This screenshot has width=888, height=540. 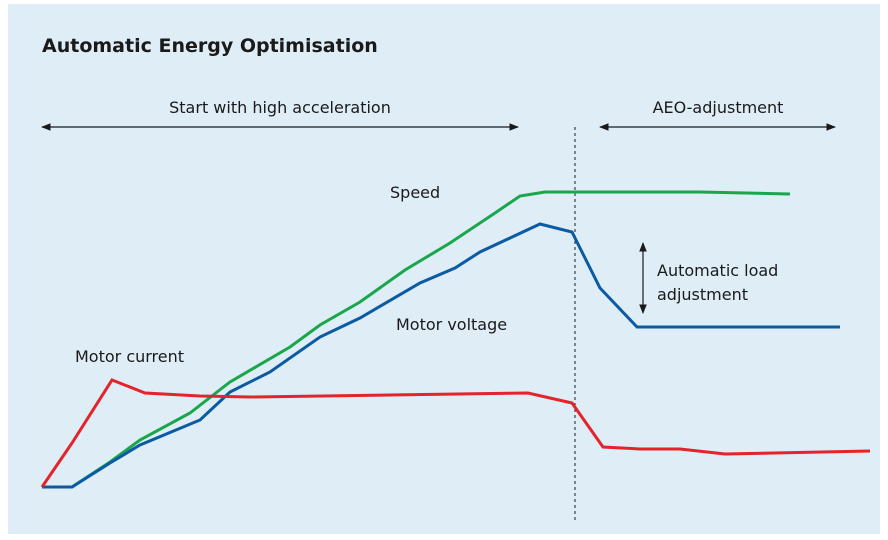 I want to click on phase-label: AEO-adjustment, so click(x=718, y=107).